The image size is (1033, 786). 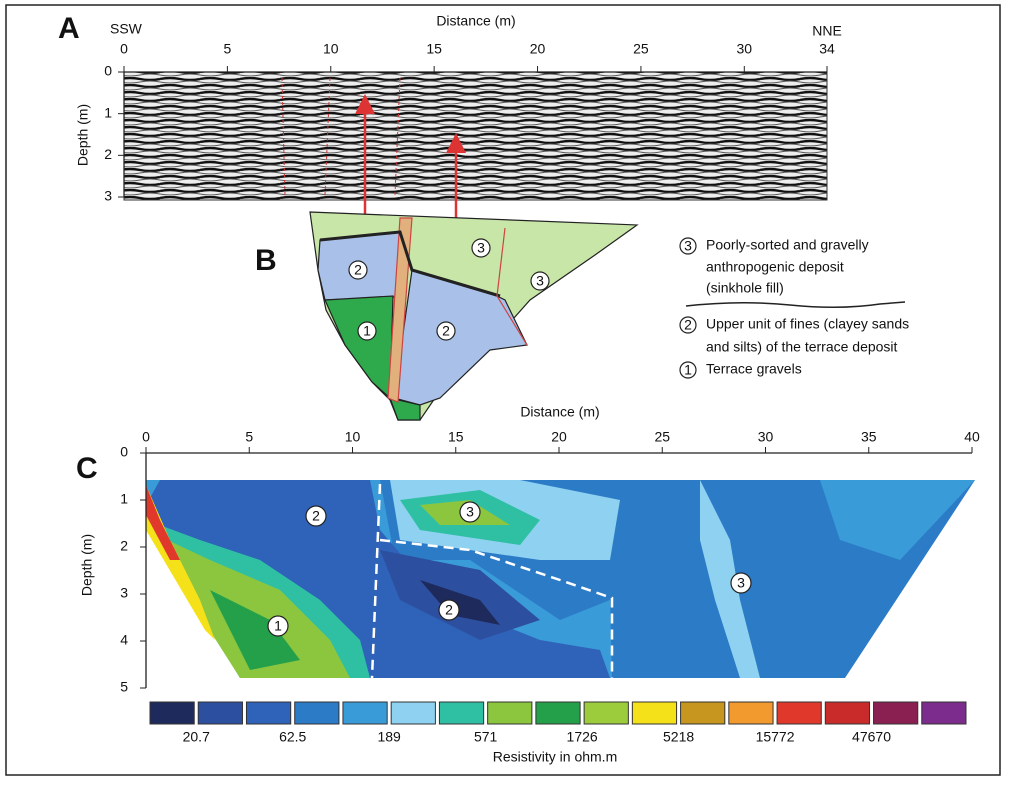 I want to click on colorbar-label: 1726, so click(x=582, y=737).